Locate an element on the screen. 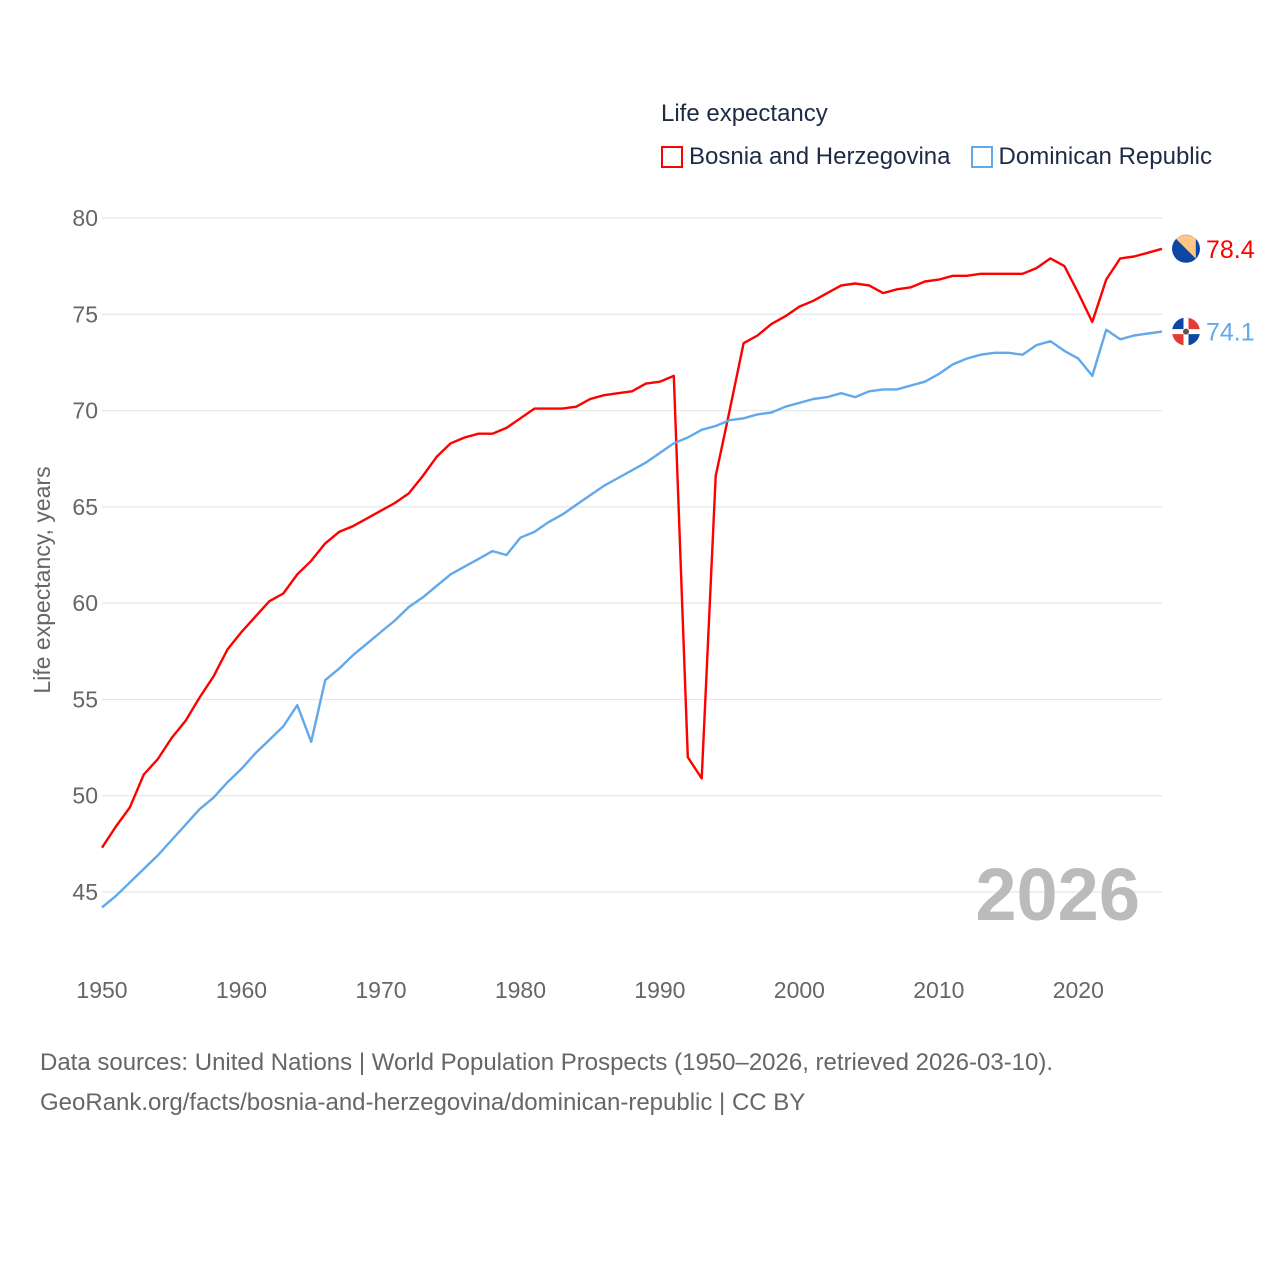 Image resolution: width=1280 pixels, height=1280 pixels. year-label: 2026 is located at coordinates (1057, 894).